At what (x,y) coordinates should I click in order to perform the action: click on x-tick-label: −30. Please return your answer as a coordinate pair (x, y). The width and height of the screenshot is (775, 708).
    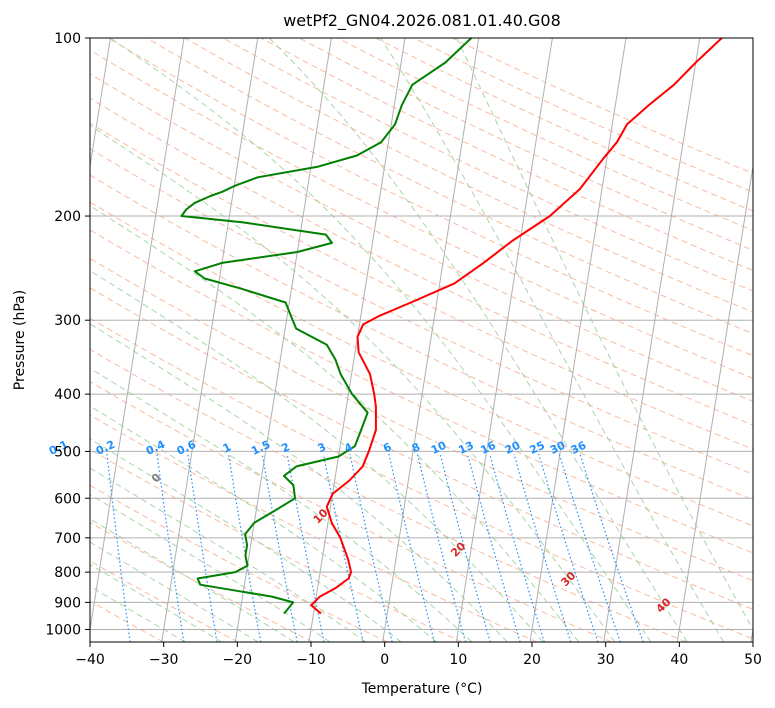
    Looking at the image, I should click on (164, 660).